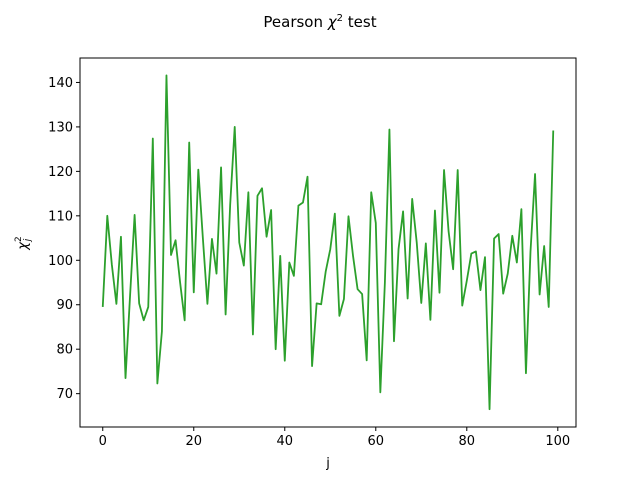 This screenshot has height=480, width=640. Describe the element at coordinates (64, 305) in the screenshot. I see `y-tick-label: 90` at that location.